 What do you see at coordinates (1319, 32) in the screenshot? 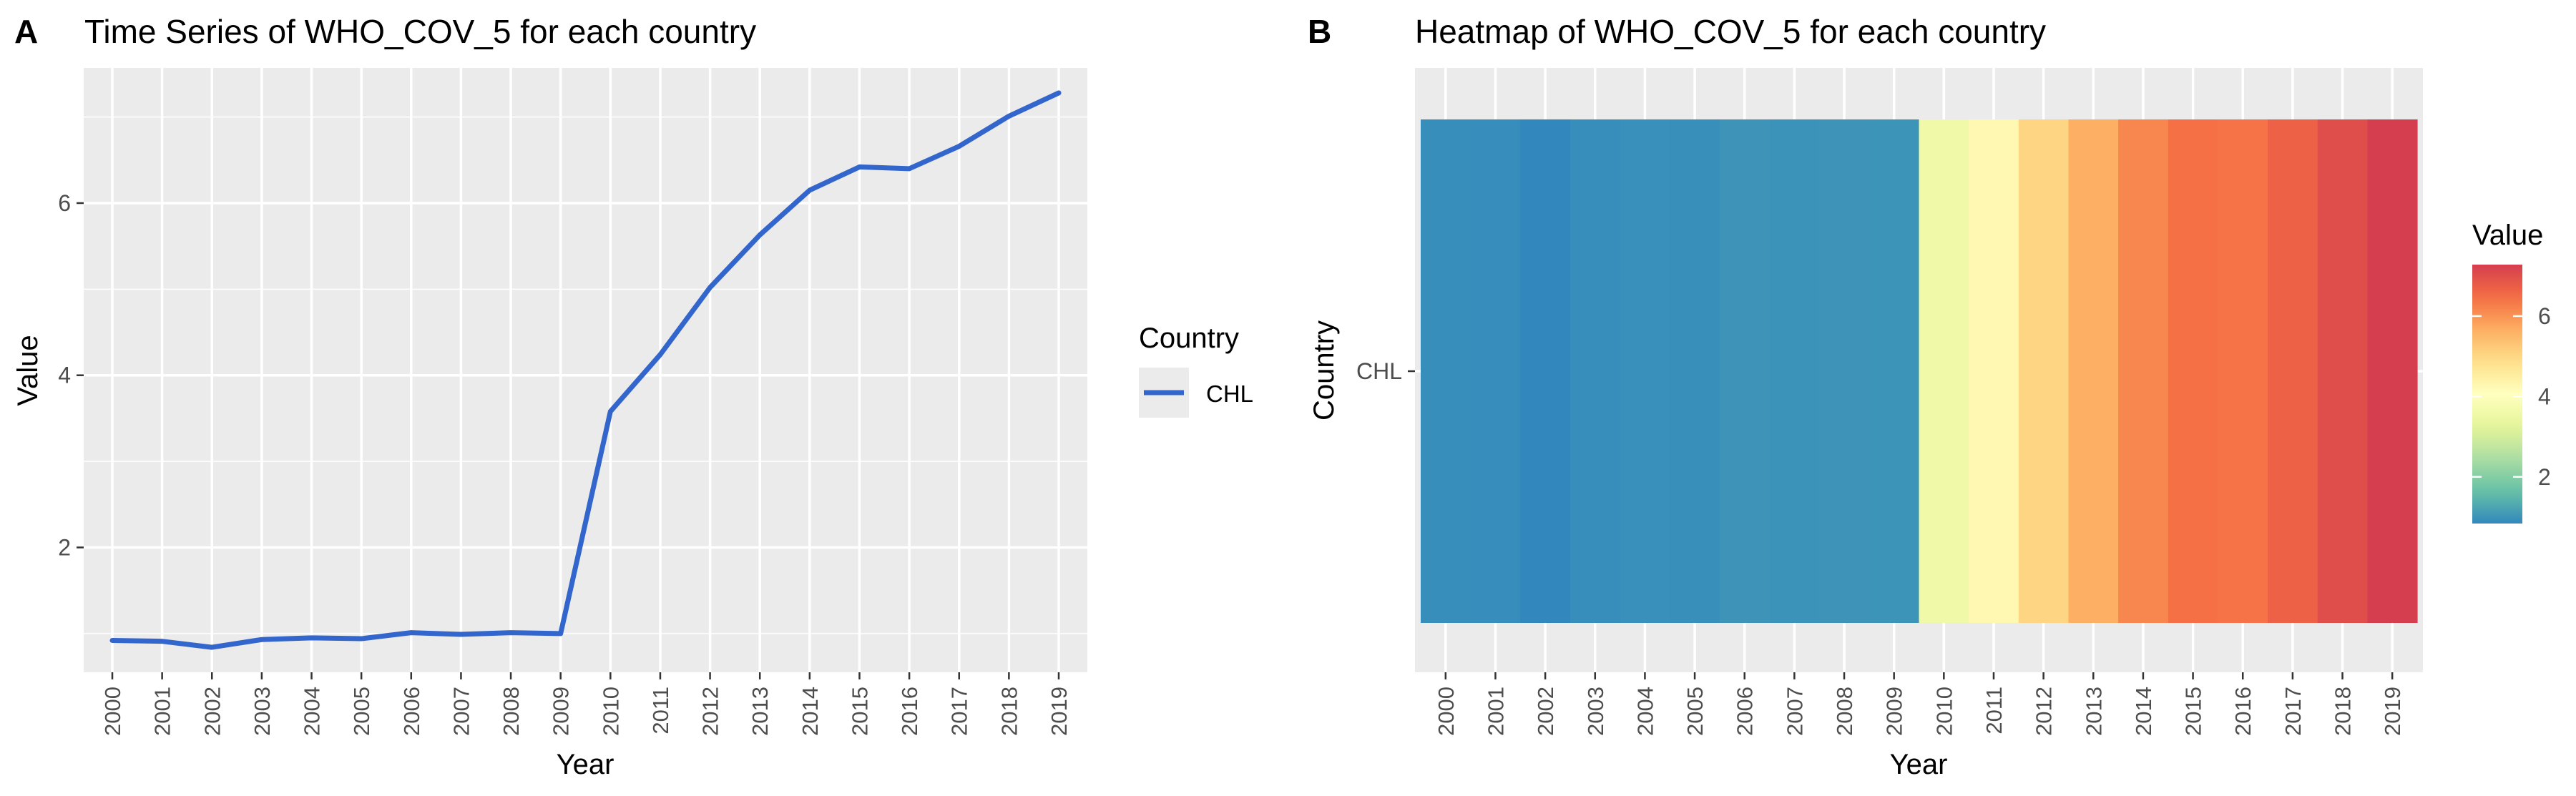
I see `panel-b-tag: B` at bounding box center [1319, 32].